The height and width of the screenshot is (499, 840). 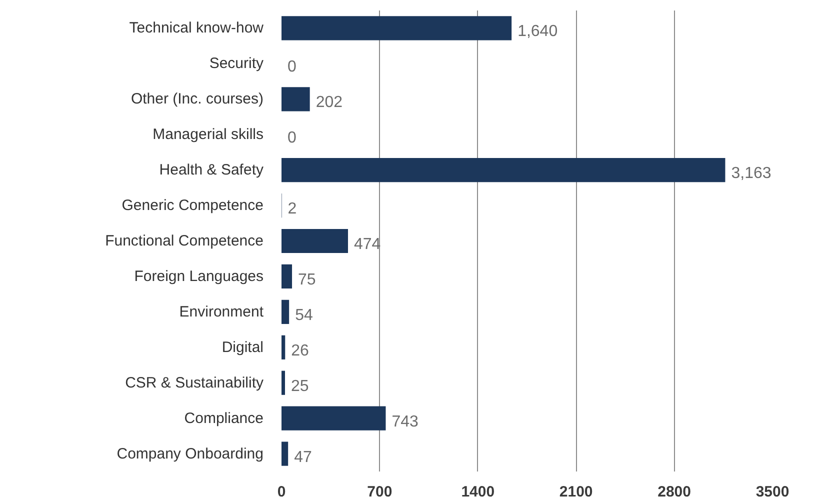 I want to click on data-label: 2, so click(x=292, y=209).